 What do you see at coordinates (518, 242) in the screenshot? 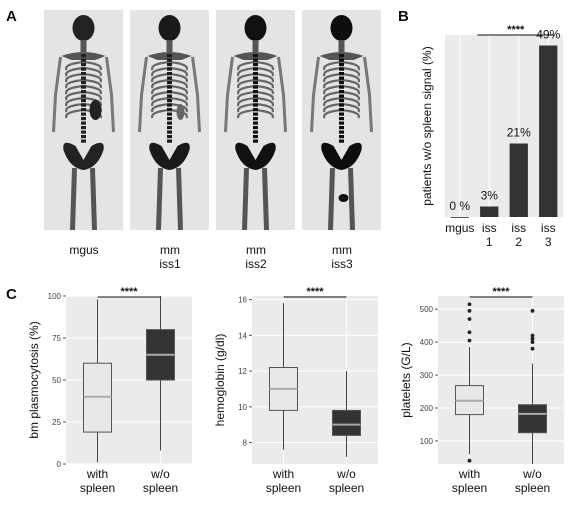
I see `x-tick-label: 2` at bounding box center [518, 242].